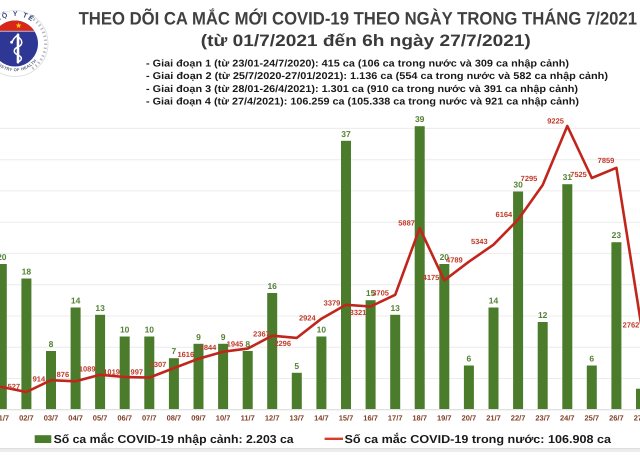 This screenshot has height=457, width=640. What do you see at coordinates (308, 318) in the screenshot?
I see `svg-text: 2924` at bounding box center [308, 318].